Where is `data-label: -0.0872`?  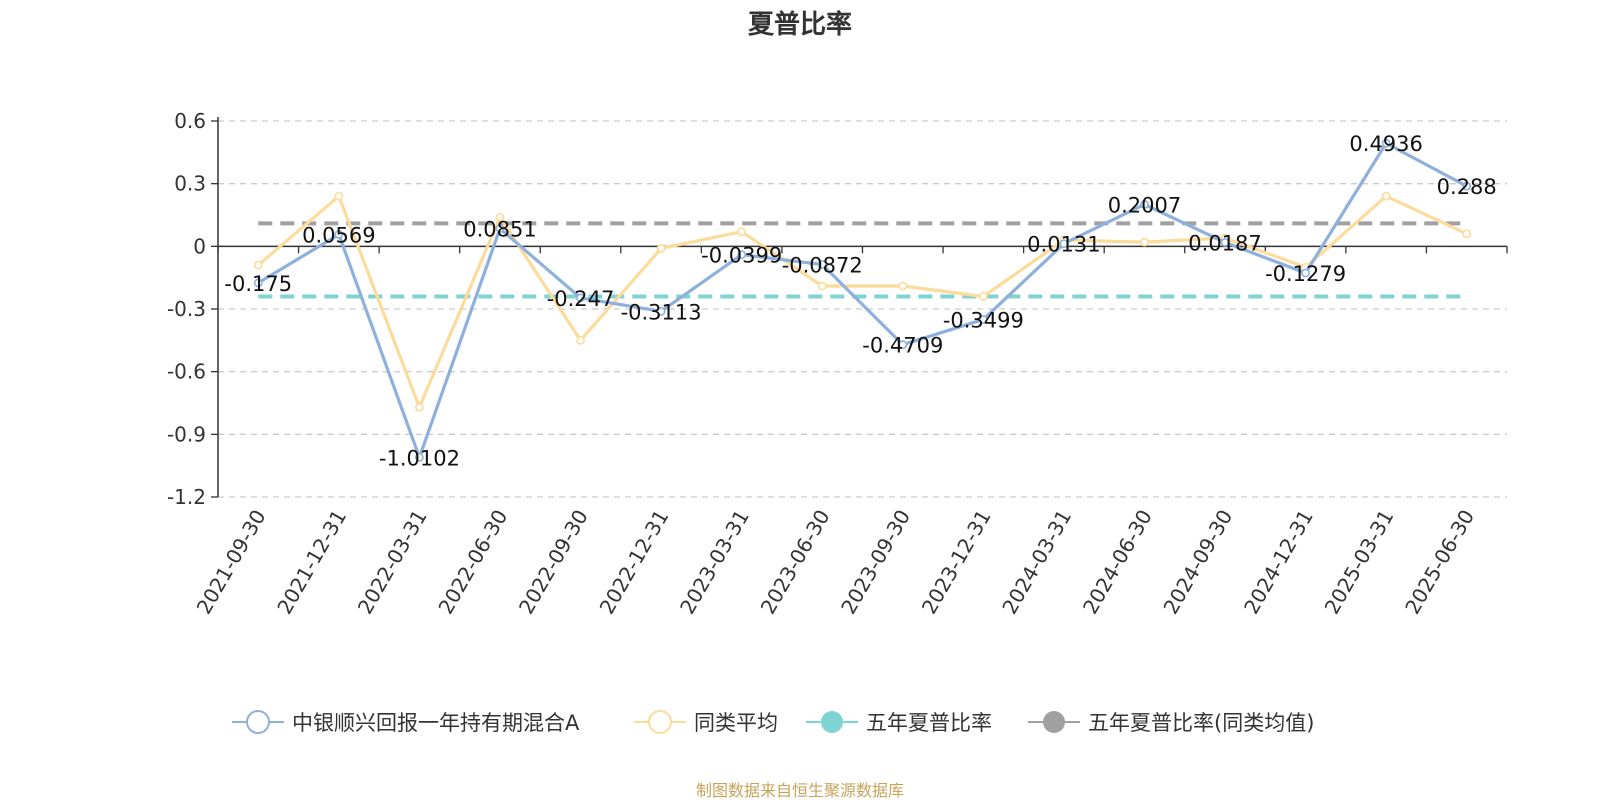 data-label: -0.0872 is located at coordinates (822, 266).